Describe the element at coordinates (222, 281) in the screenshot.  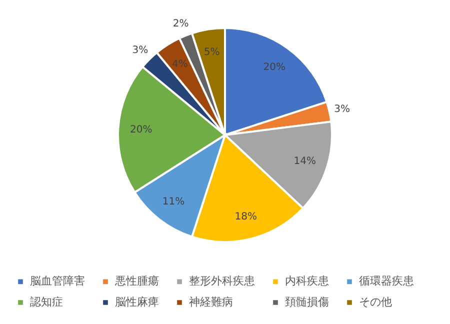
I see `legend-label: 整形外科疾患` at that location.